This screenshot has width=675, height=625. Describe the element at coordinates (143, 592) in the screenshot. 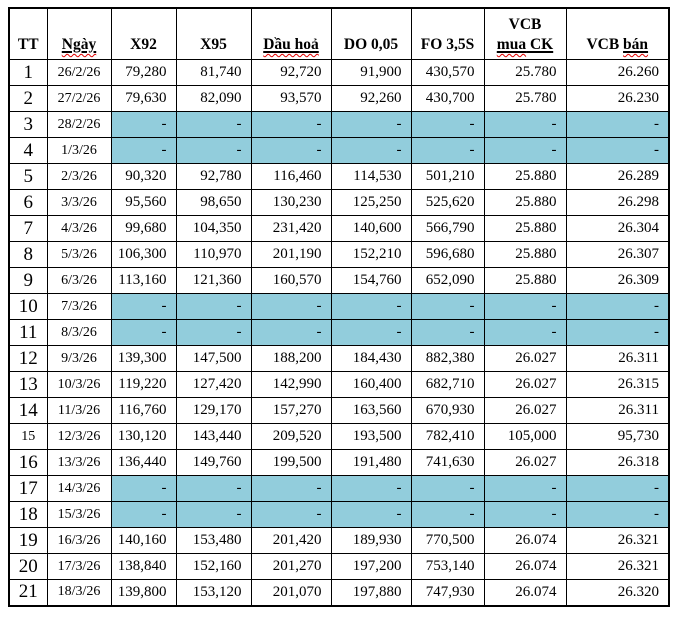

I see `value-cell: 139,800` at that location.